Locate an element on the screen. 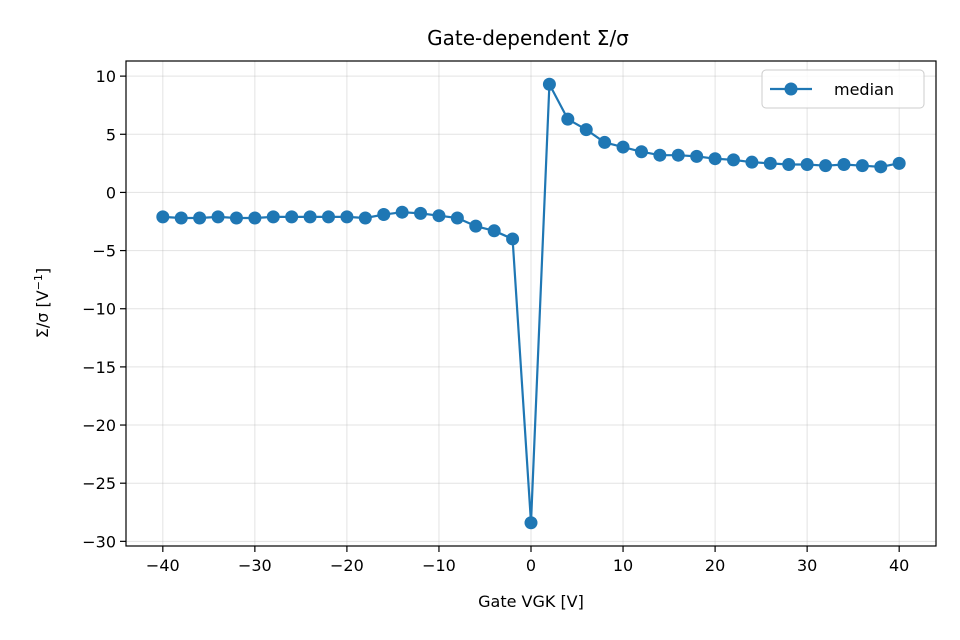  x-tick-label: −20 is located at coordinates (347, 565).